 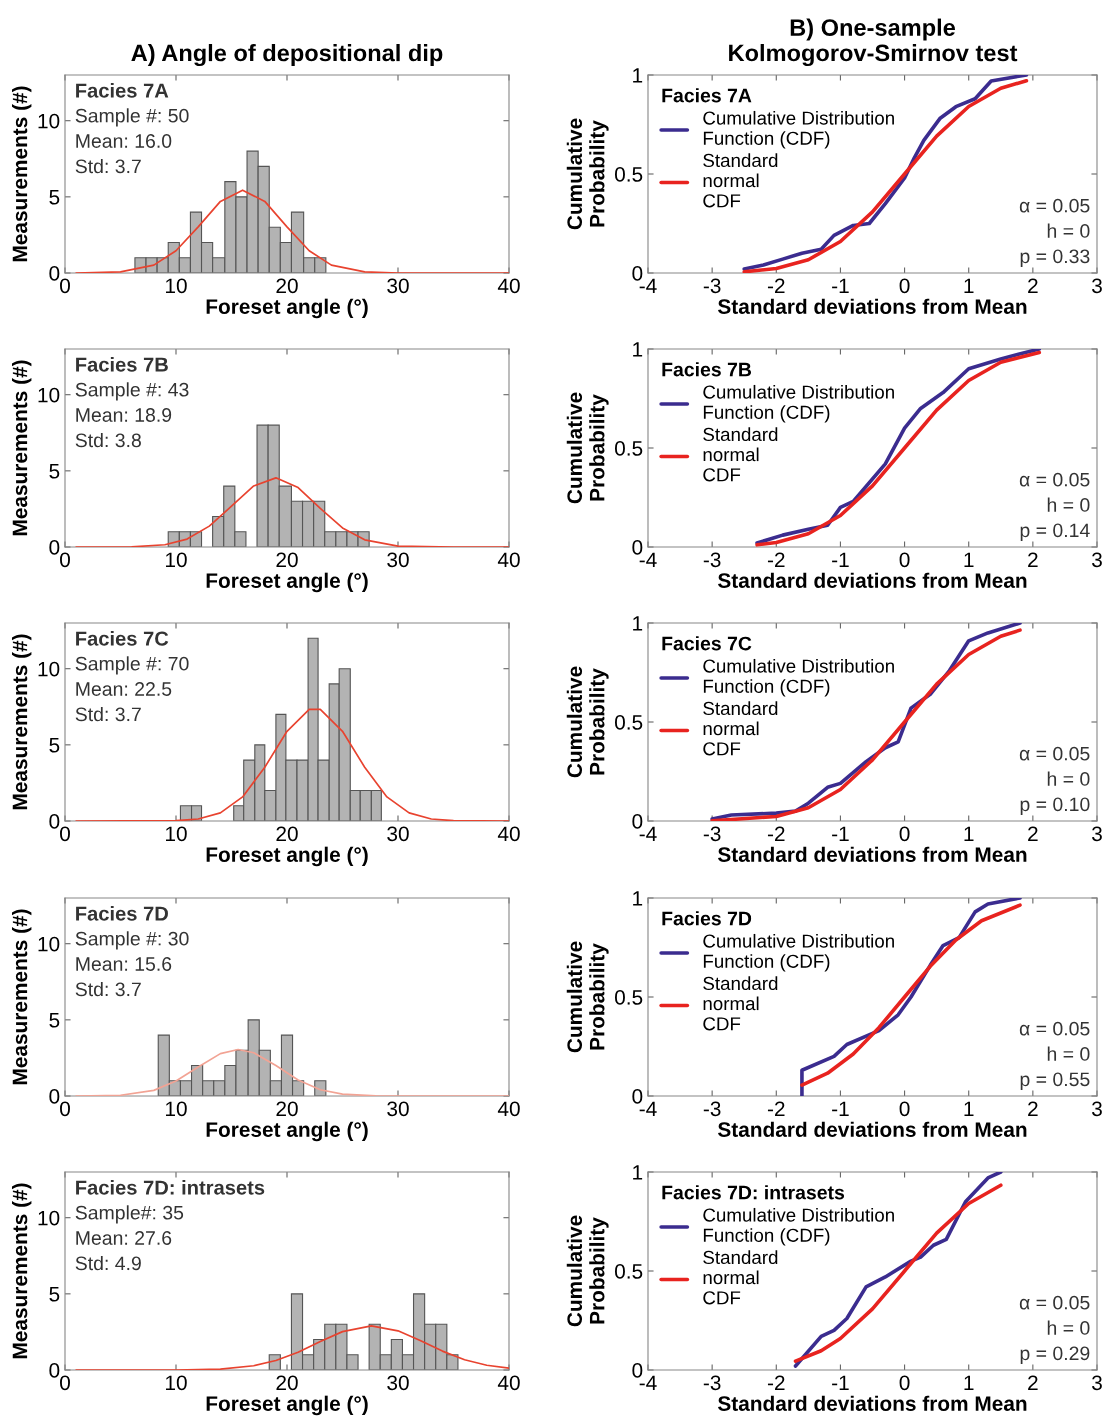 I want to click on x-tick-label: 1, so click(x=969, y=1108).